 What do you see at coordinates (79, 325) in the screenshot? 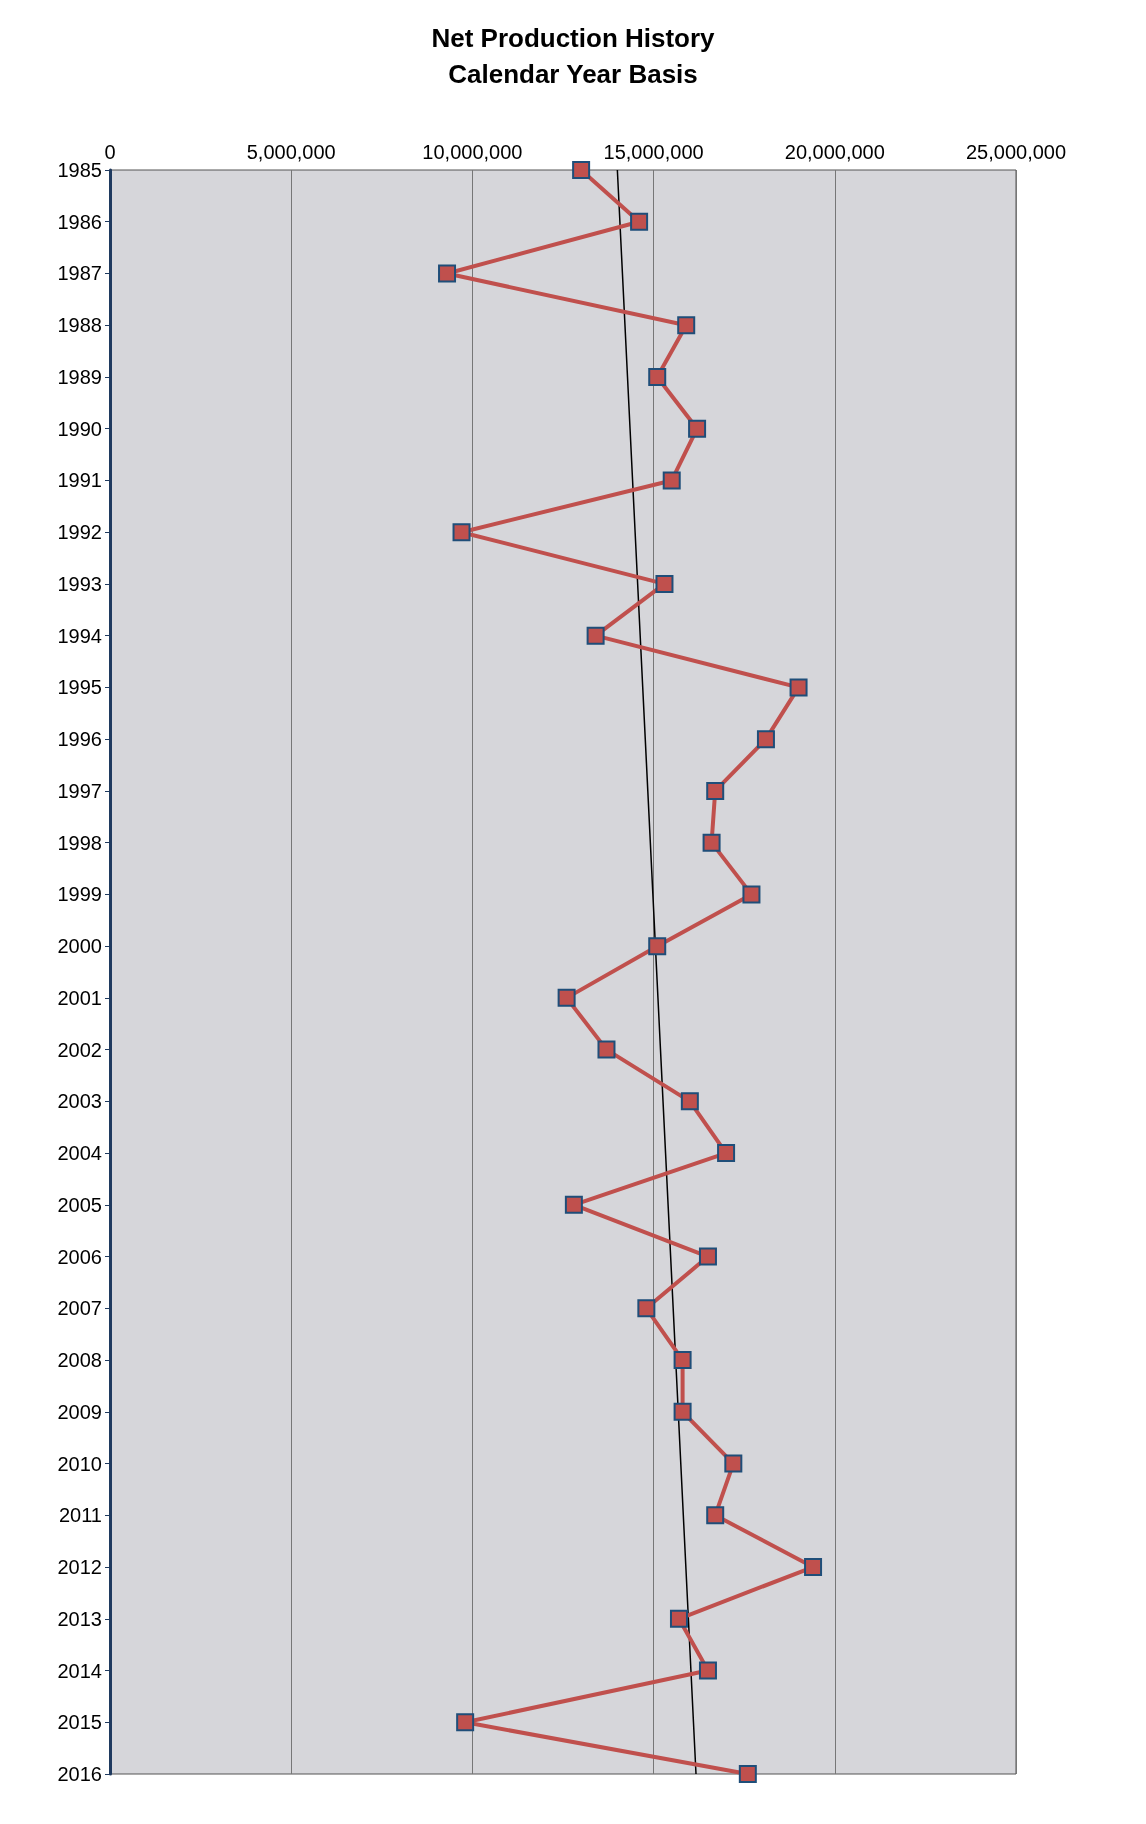
I see `y-tick-label: 1988` at bounding box center [79, 325].